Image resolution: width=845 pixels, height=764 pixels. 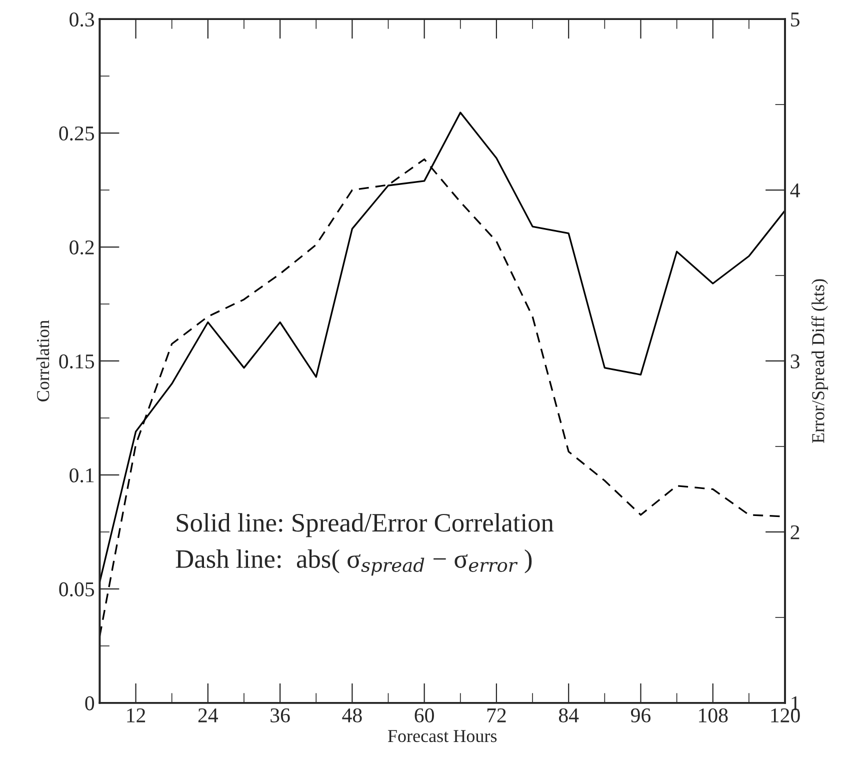 What do you see at coordinates (354, 562) in the screenshot?
I see `annotation: Dash line: abs( σ$_{spread}$ − σ$_{error}$ )` at bounding box center [354, 562].